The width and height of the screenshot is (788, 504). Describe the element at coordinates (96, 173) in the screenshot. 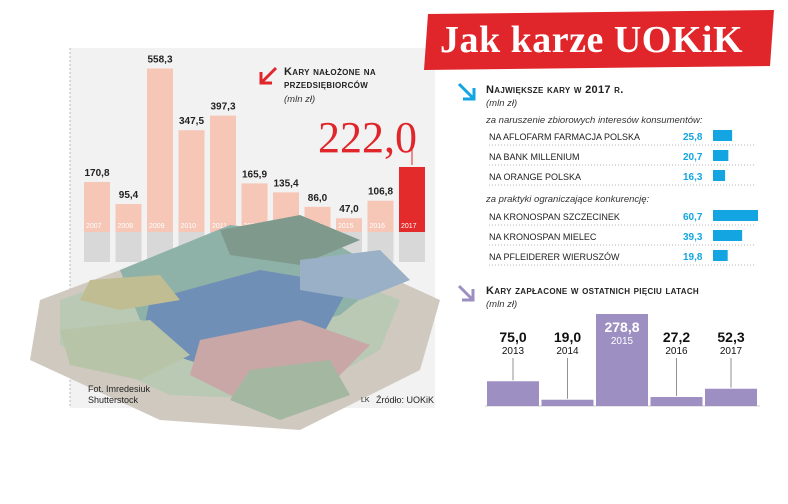

I see `value-label: 170,8` at that location.